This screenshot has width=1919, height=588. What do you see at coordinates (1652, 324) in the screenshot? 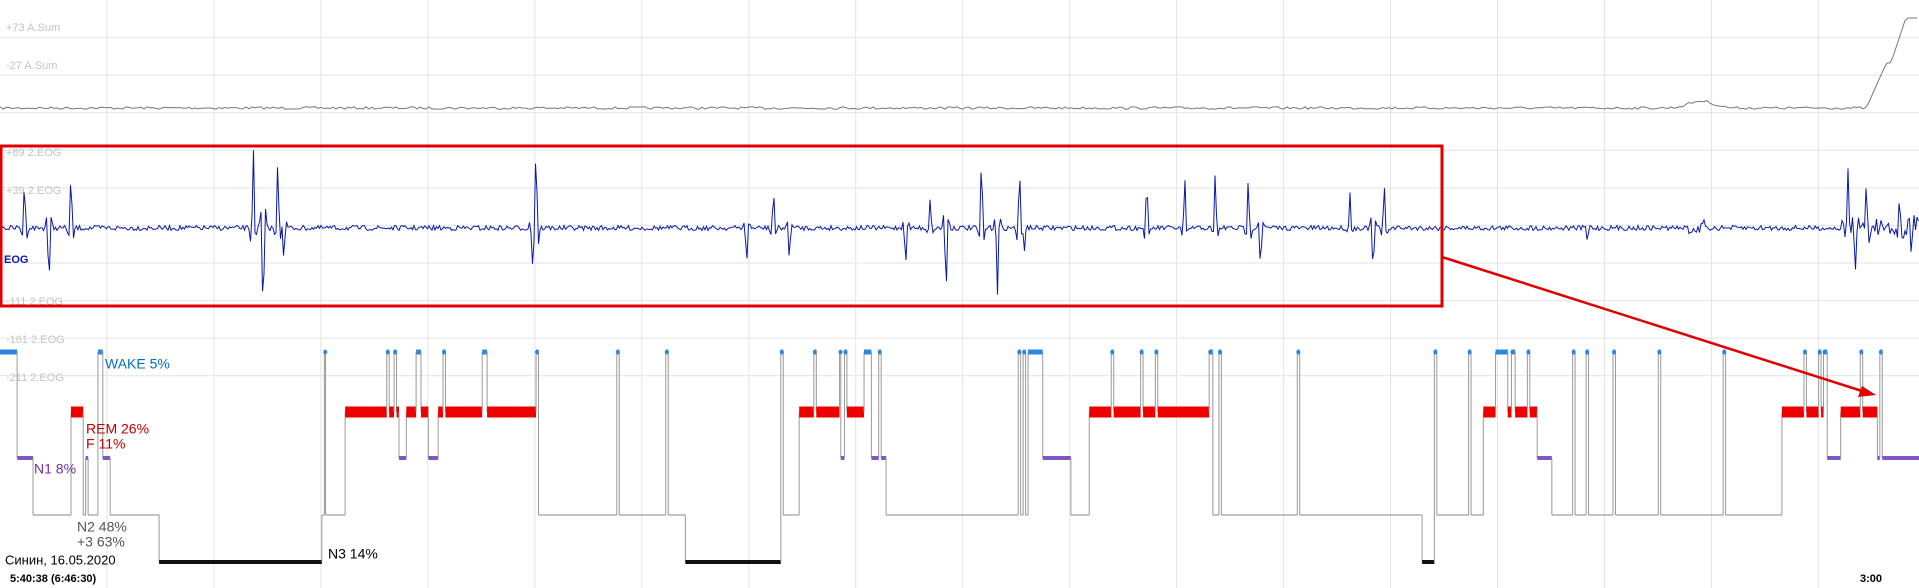
I see `arrow-line` at bounding box center [1652, 324].